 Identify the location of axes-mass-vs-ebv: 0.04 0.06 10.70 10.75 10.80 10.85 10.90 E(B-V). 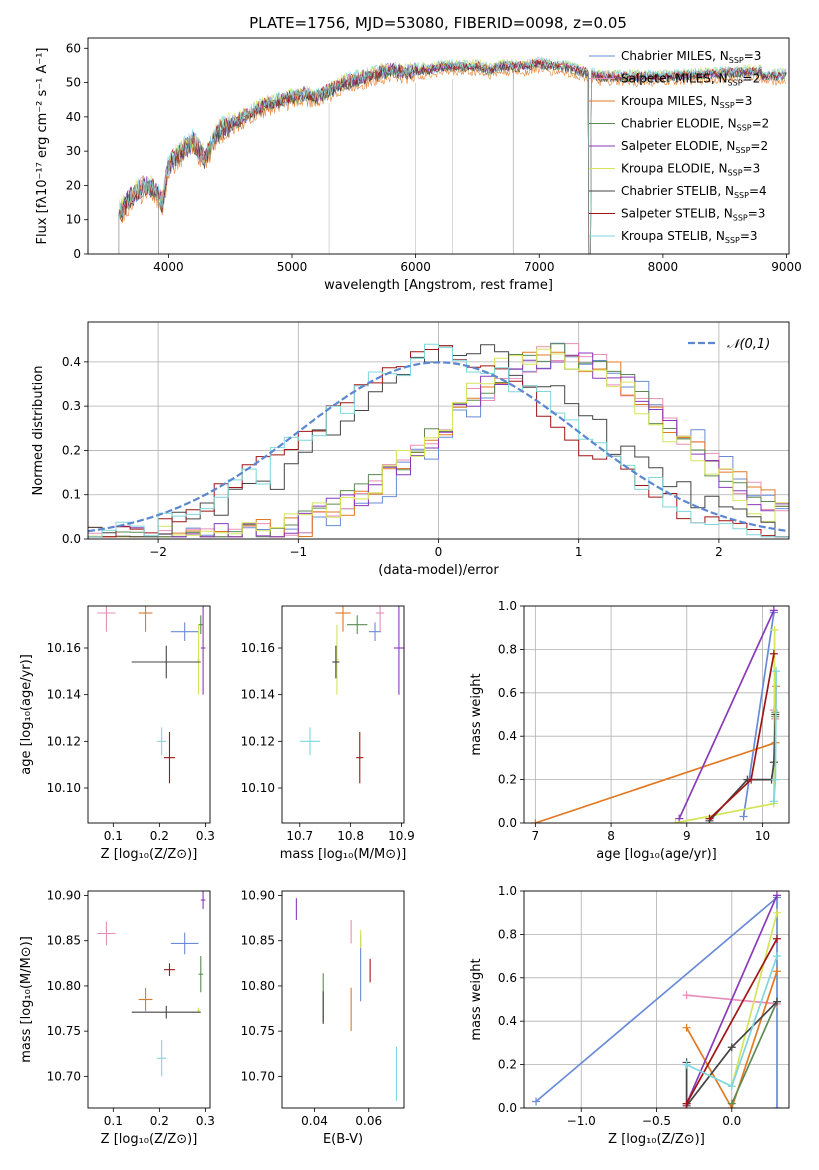
(323, 1018).